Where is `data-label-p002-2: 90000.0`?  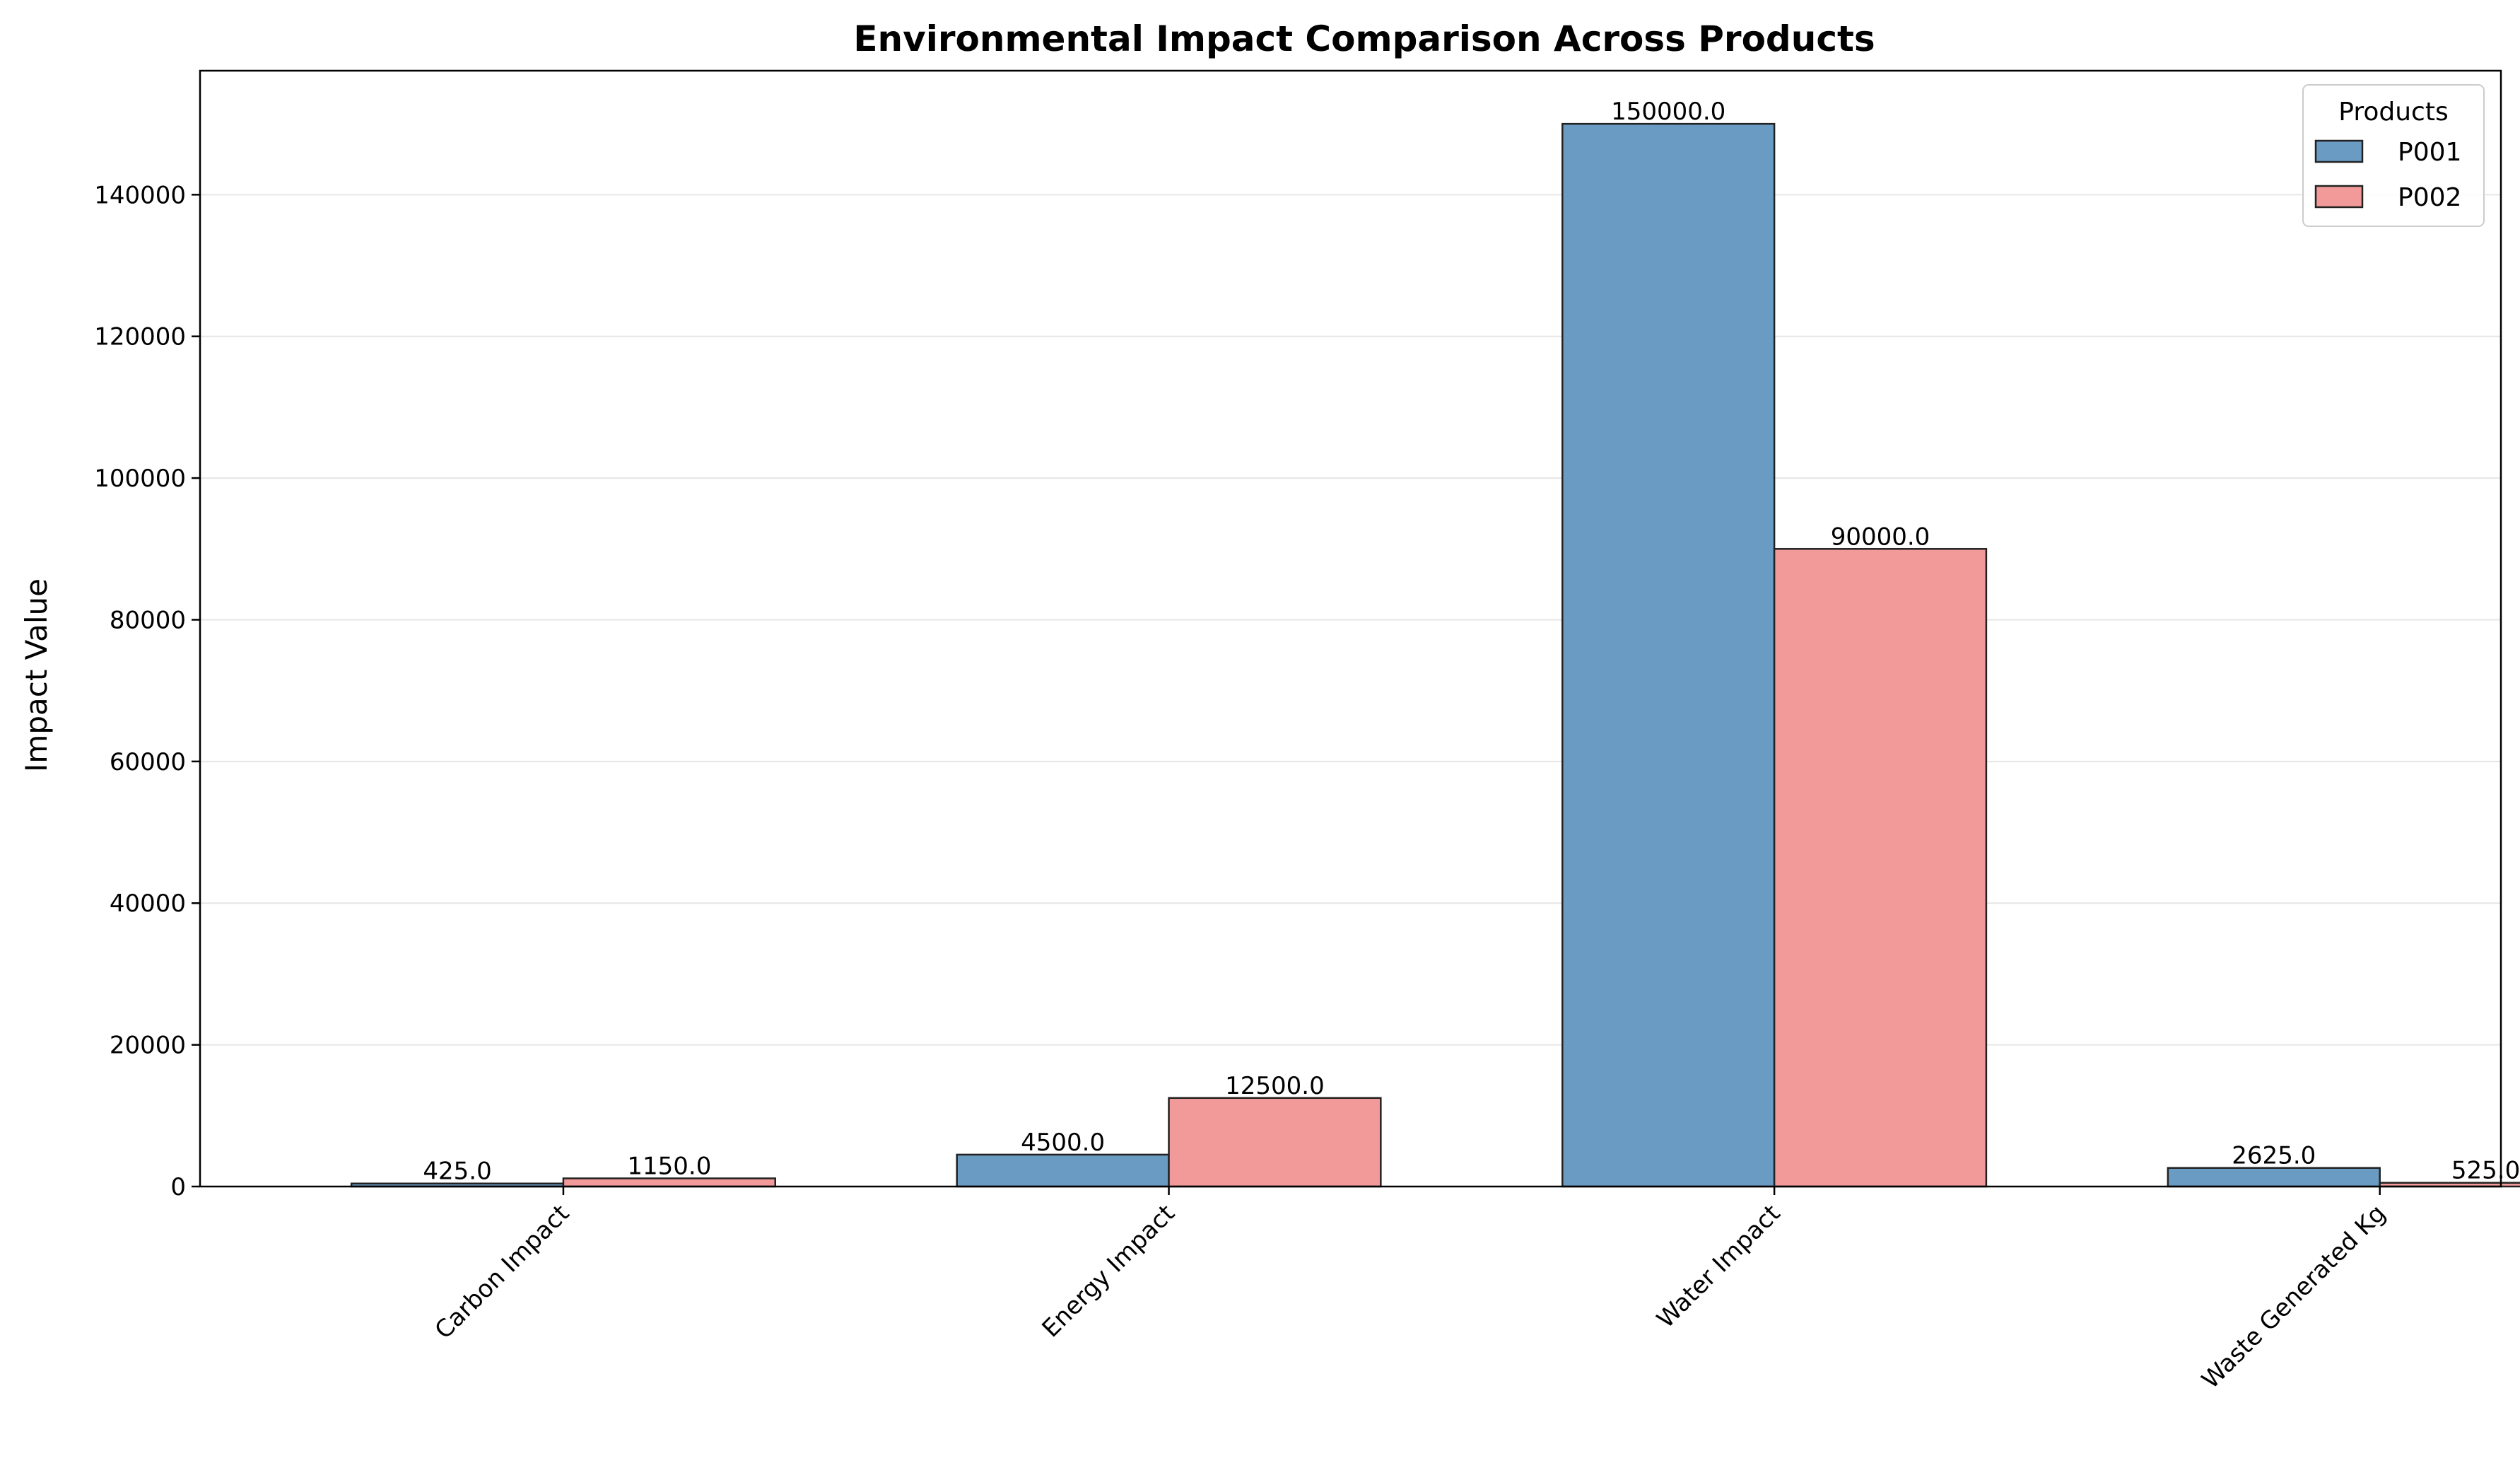 data-label-p002-2: 90000.0 is located at coordinates (1880, 537).